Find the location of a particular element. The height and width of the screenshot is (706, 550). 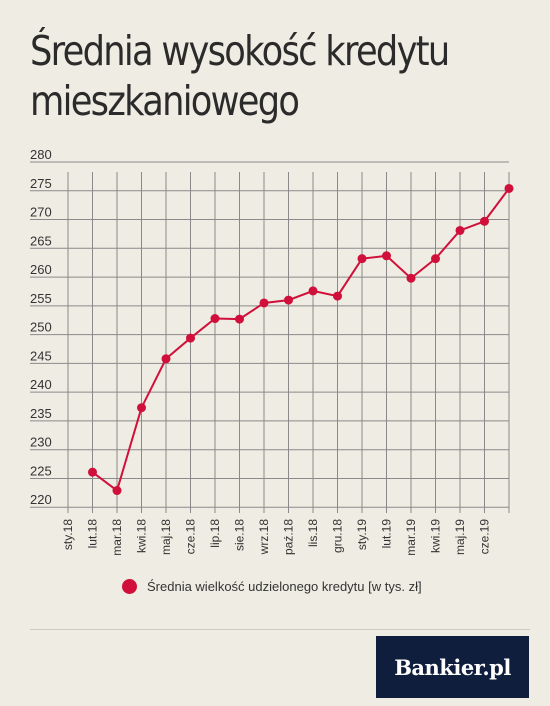

x-tick-label: paź.18 is located at coordinates (289, 537).